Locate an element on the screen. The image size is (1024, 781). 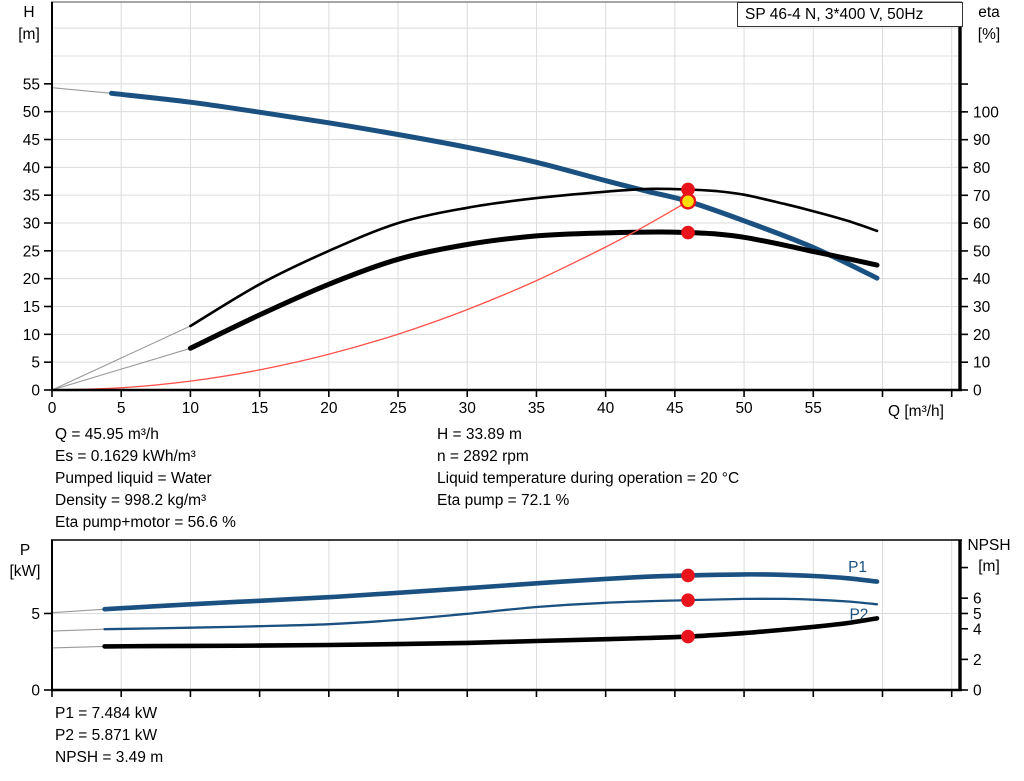
pump-title-box: SP 46-4 N, 3*400 V, 50Hz is located at coordinates (850, 14).